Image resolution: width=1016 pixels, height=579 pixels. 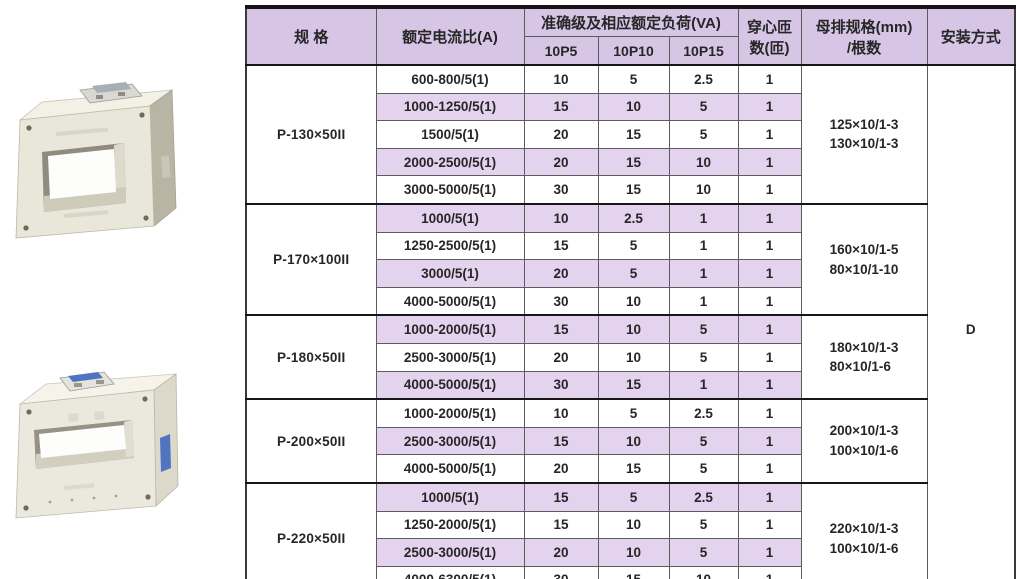 I want to click on ct2-emboss-mark, so click(x=73, y=417).